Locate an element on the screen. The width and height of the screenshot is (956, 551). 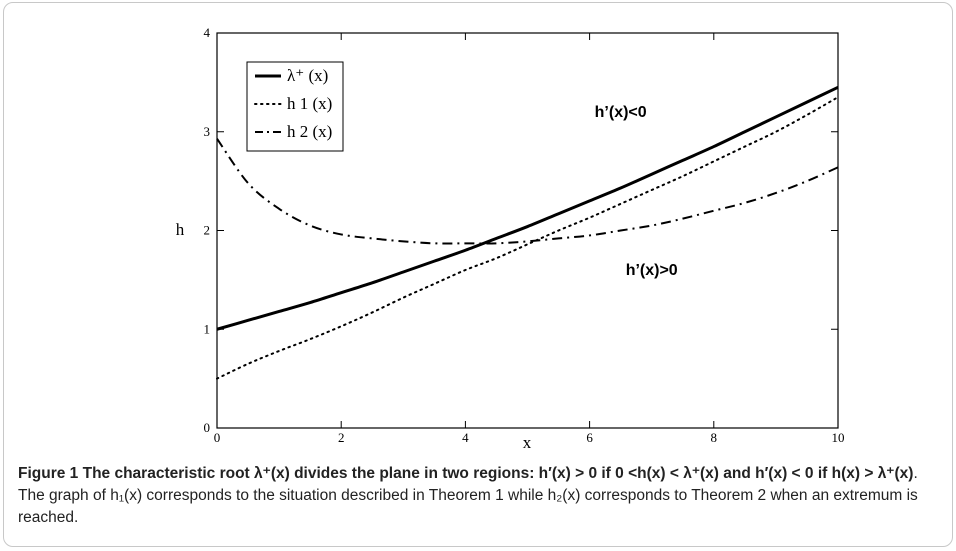
x-tick-label: 8 is located at coordinates (714, 437).